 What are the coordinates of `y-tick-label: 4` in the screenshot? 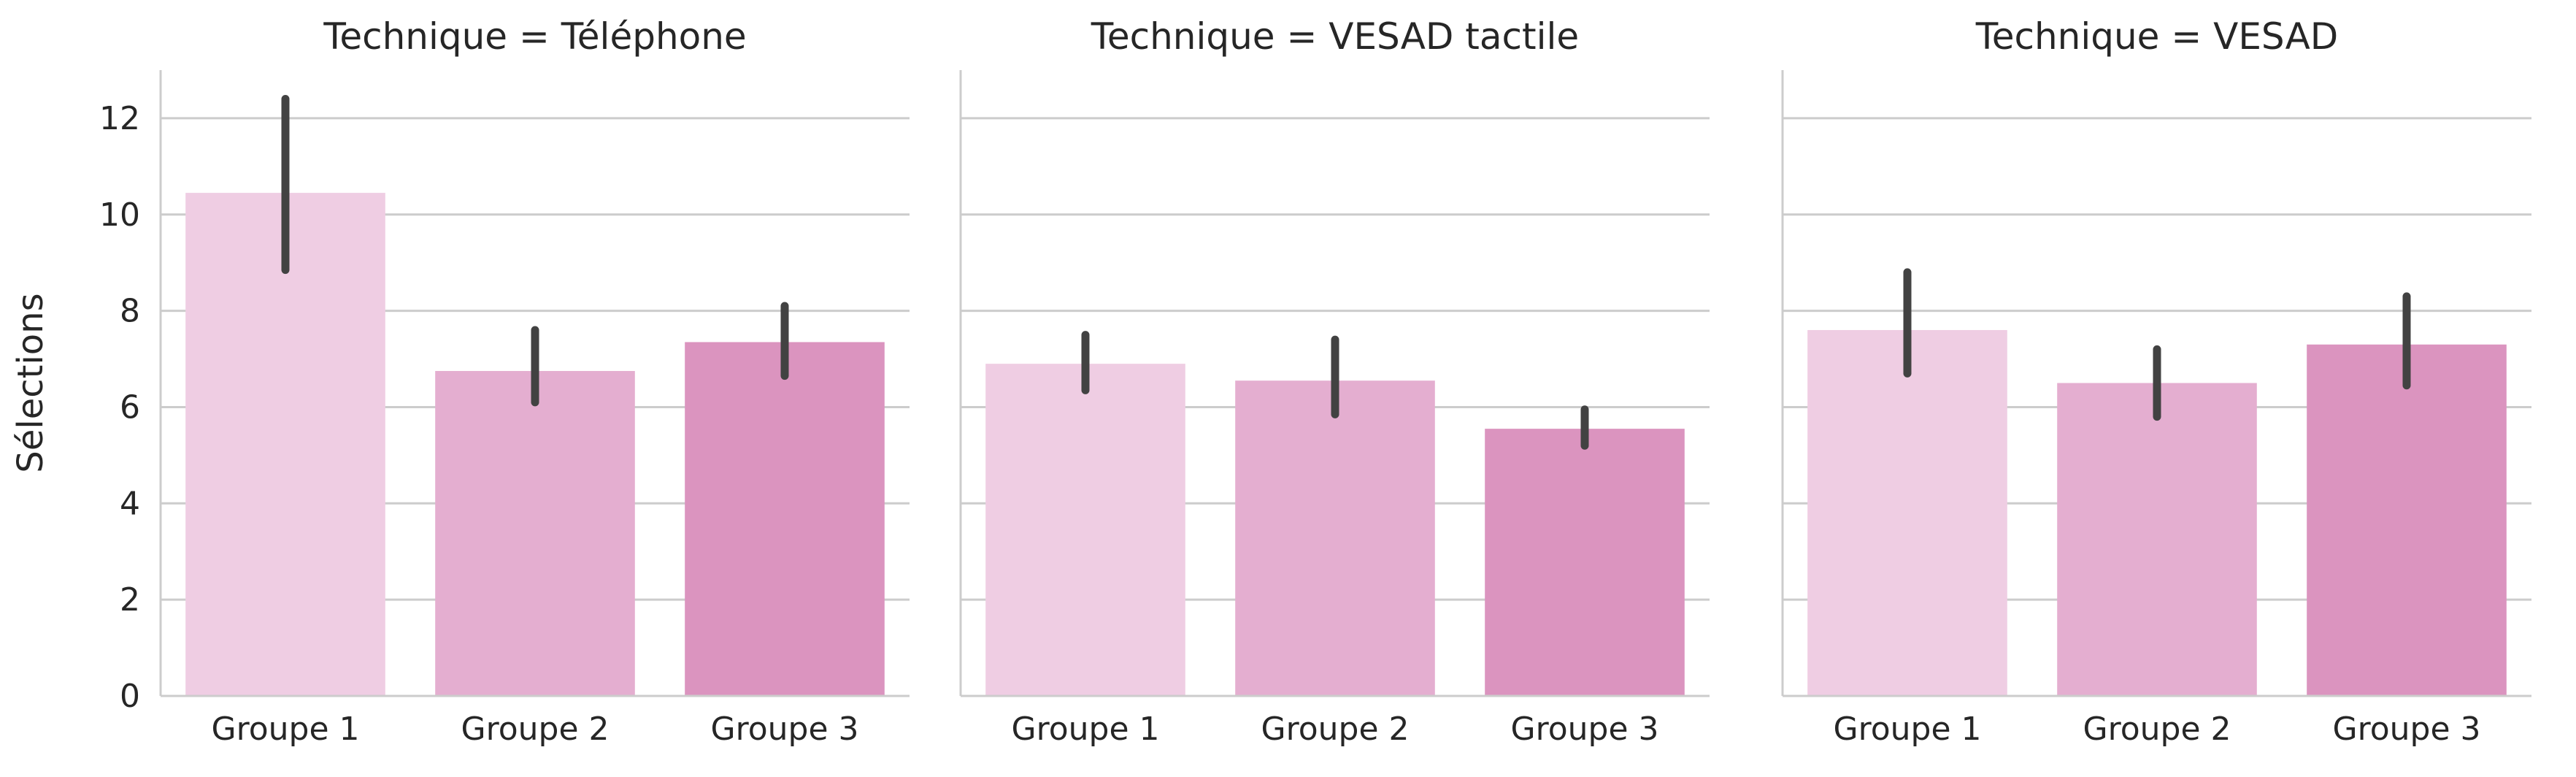 It's located at (130, 503).